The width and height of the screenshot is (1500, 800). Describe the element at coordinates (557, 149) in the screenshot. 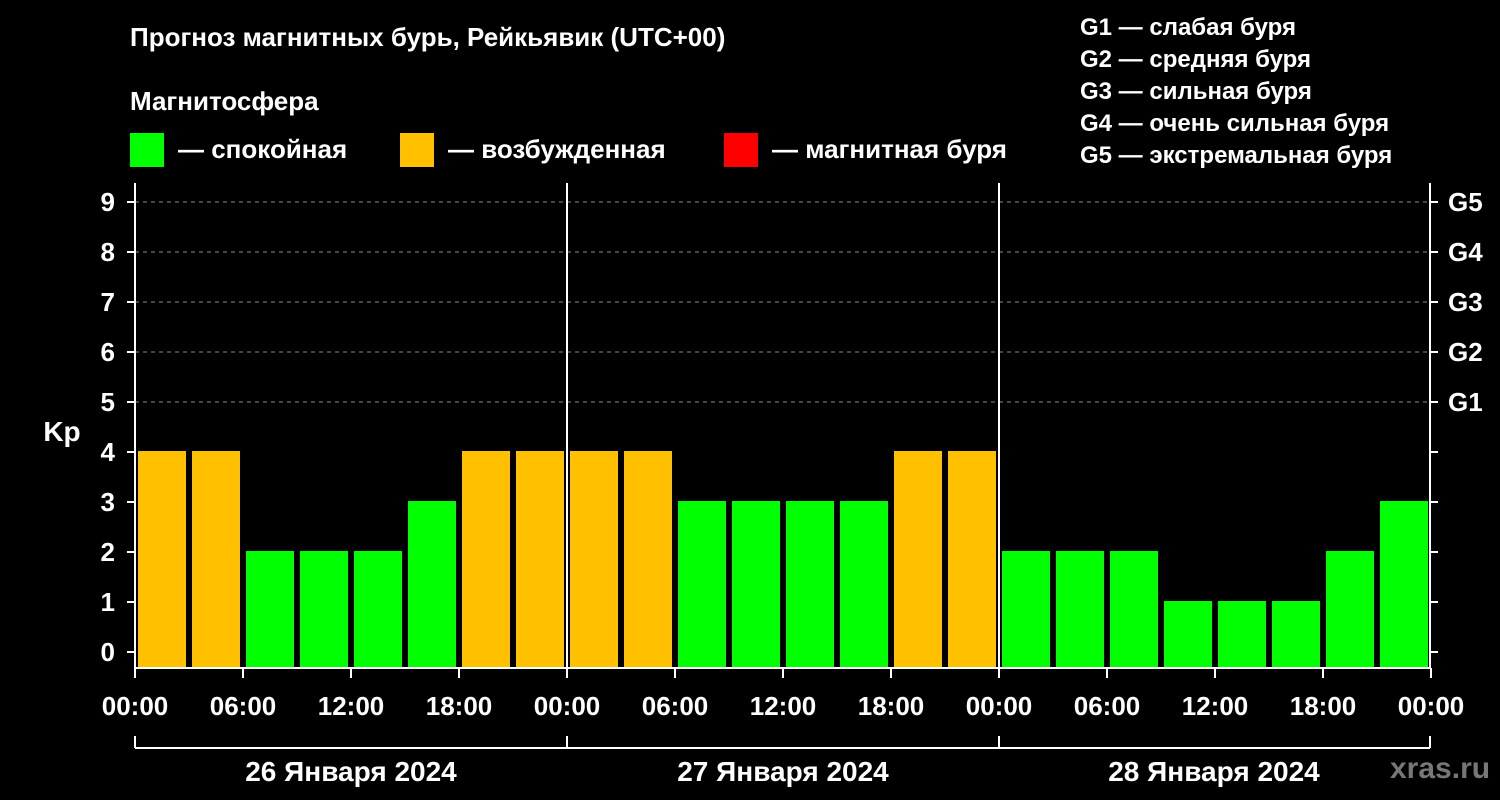

I see `legend-label-active: — возбужденная` at that location.